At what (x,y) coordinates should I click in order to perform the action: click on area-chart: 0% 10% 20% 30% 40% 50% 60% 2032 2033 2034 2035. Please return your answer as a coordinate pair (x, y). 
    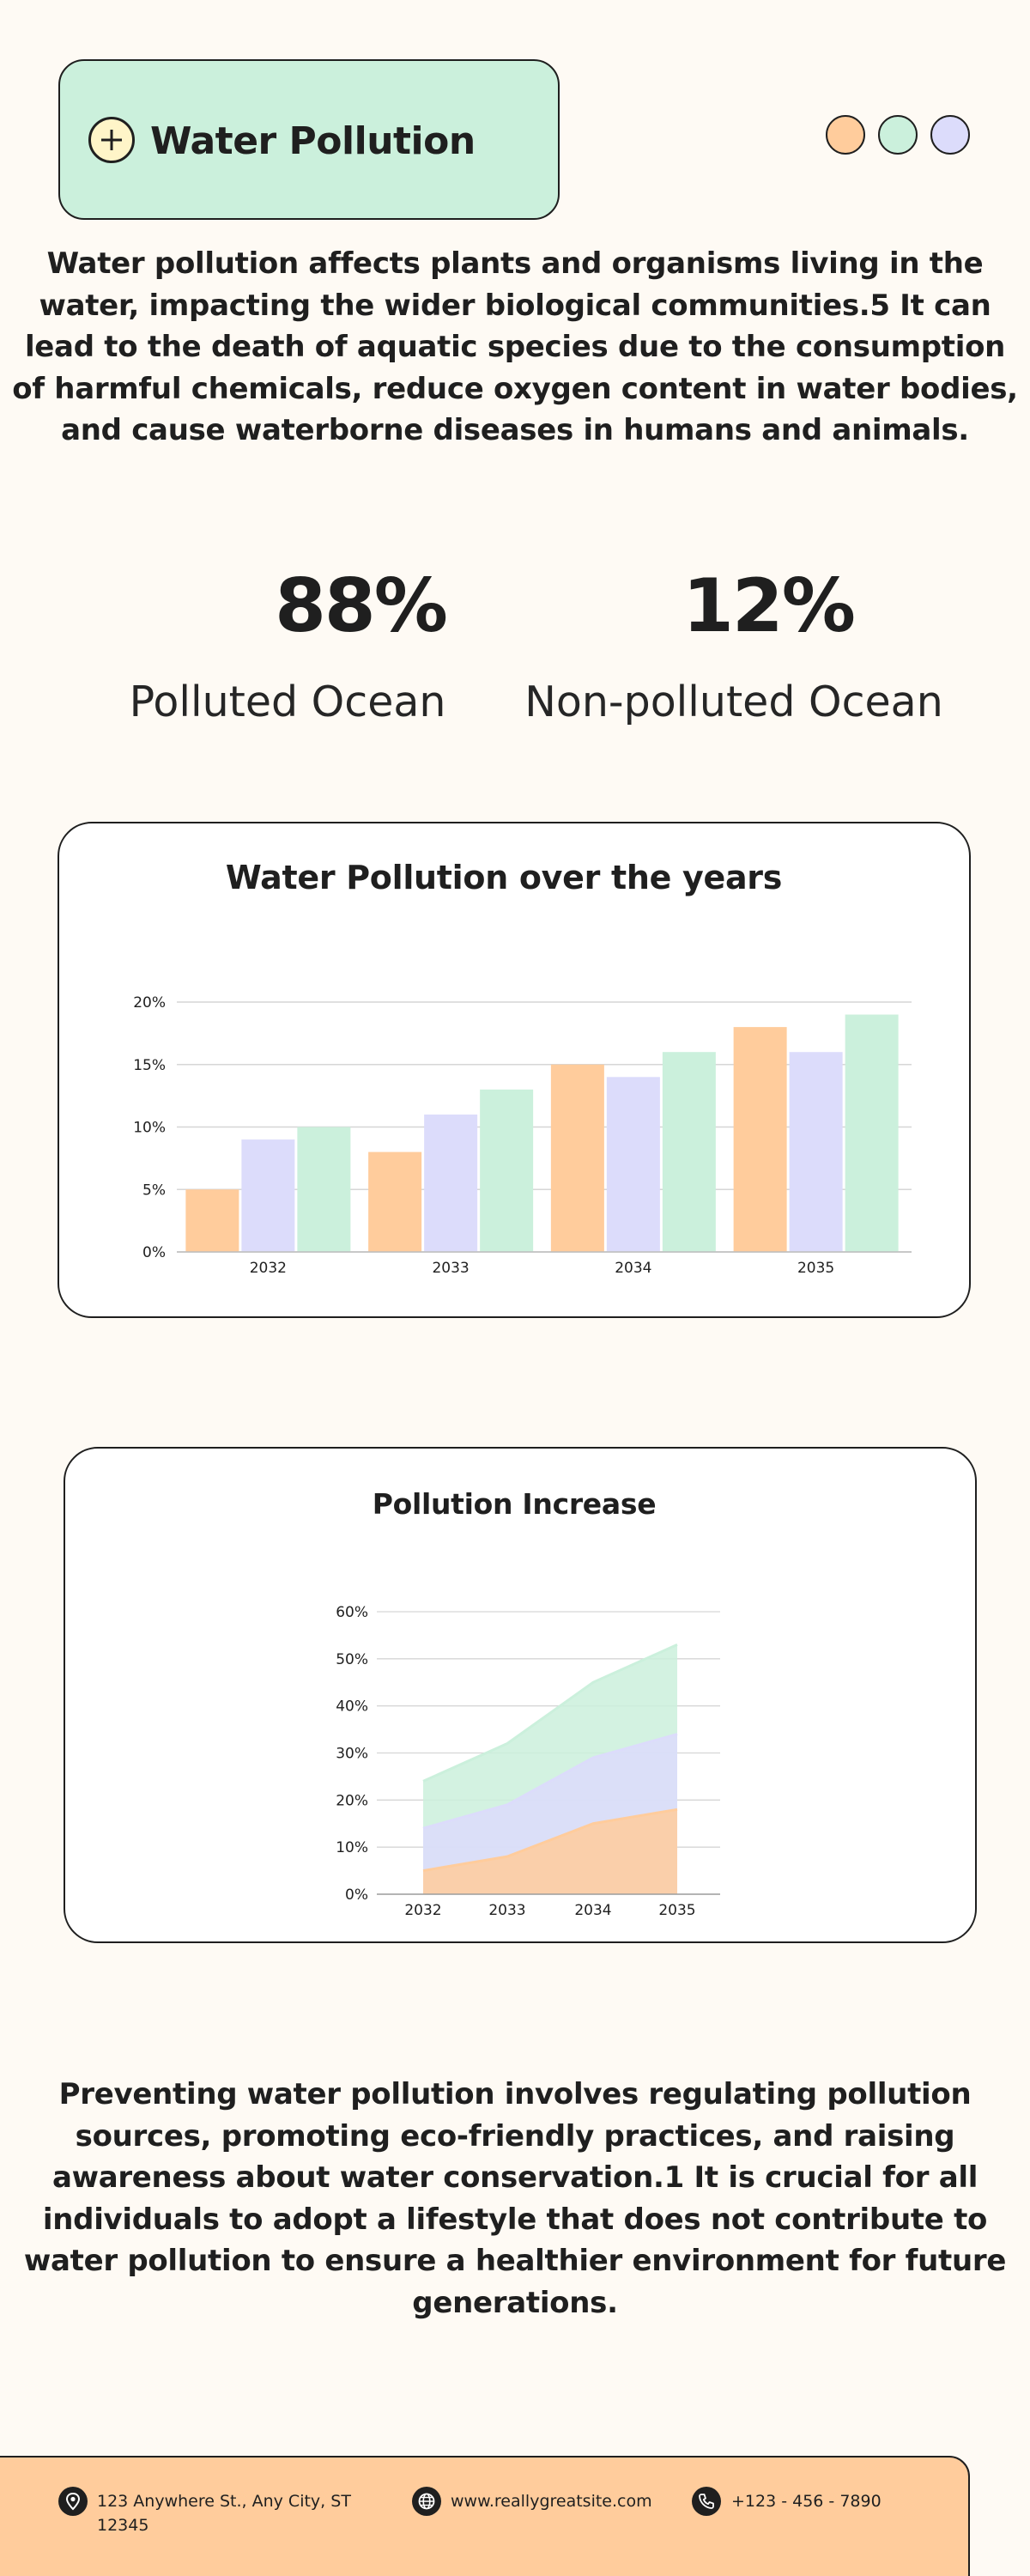
    Looking at the image, I should click on (528, 1762).